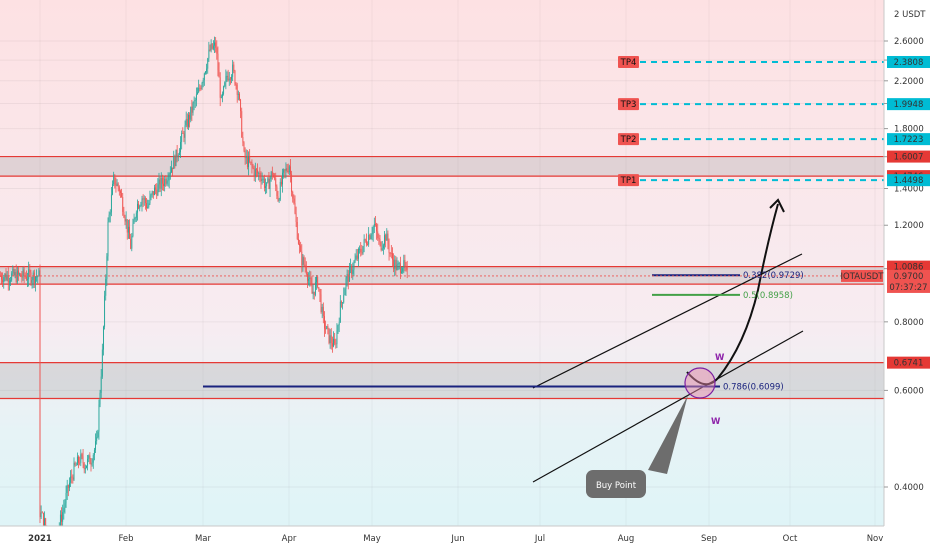 Image resolution: width=932 pixels, height=550 pixels. I want to click on x-tick-label: Apr, so click(289, 539).